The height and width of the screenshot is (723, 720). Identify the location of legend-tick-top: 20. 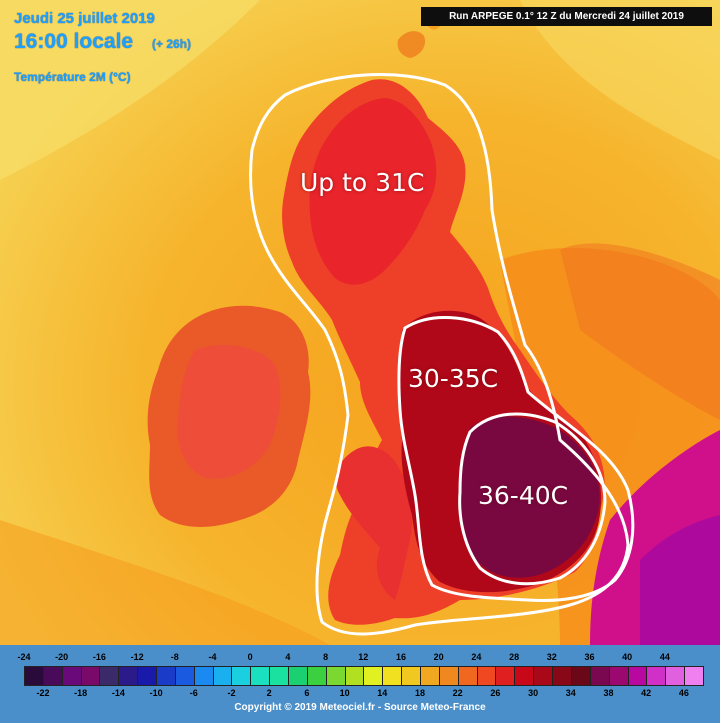
(438, 657).